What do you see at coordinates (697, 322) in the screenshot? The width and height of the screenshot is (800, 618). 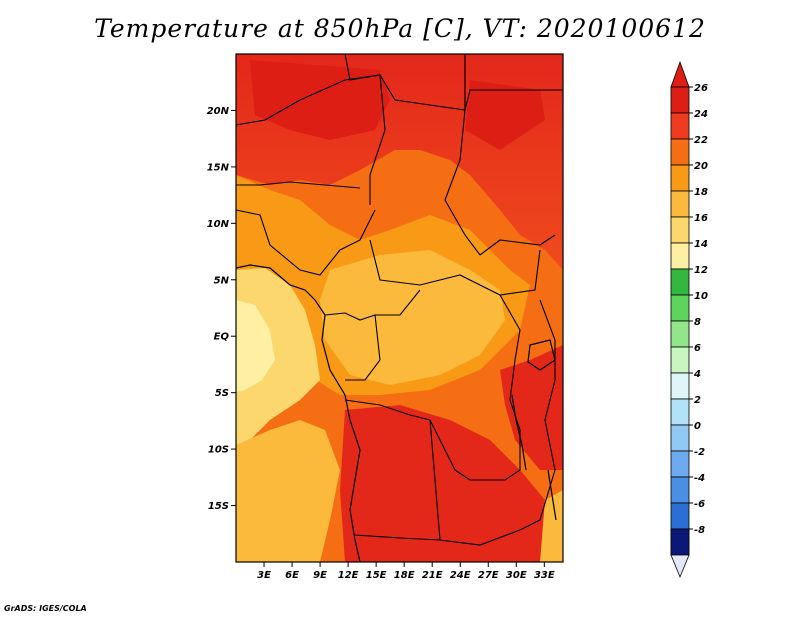 I see `colorbar-label: 8` at bounding box center [697, 322].